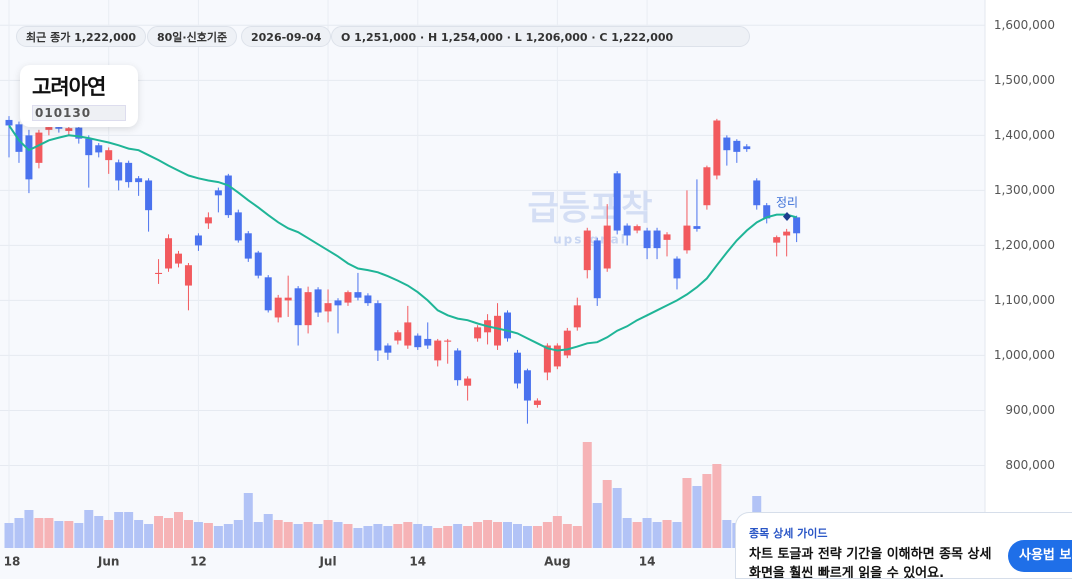 This screenshot has width=1072, height=579. Describe the element at coordinates (1024, 300) in the screenshot. I see `y-tick-label: 1,100,000` at that location.